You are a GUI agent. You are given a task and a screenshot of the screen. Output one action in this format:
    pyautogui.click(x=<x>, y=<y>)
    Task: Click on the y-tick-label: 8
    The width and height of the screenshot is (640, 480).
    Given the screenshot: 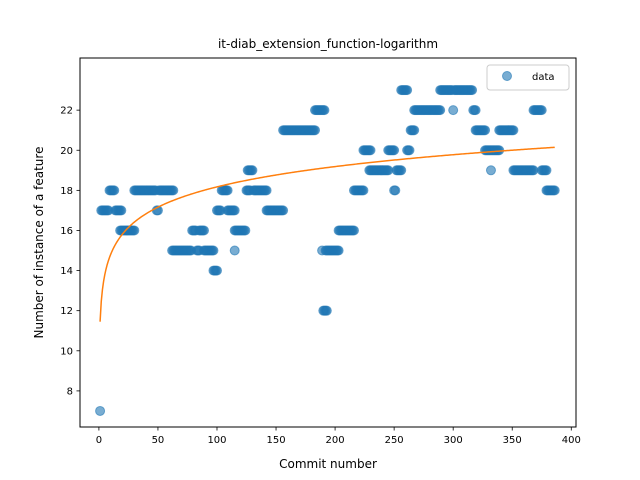 What is the action you would take?
    pyautogui.click(x=70, y=391)
    